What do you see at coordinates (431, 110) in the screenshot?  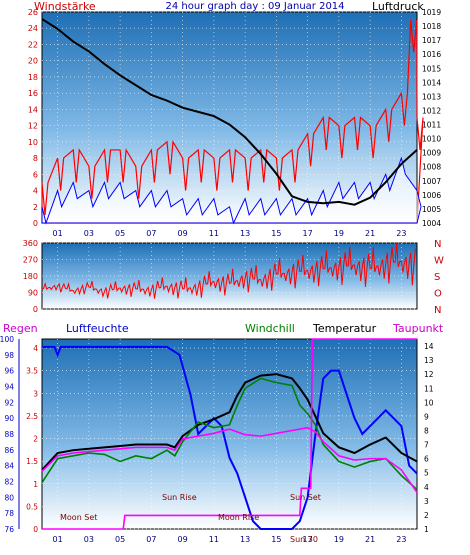 I see `p1-right-tick-label: 1012` at bounding box center [431, 110].